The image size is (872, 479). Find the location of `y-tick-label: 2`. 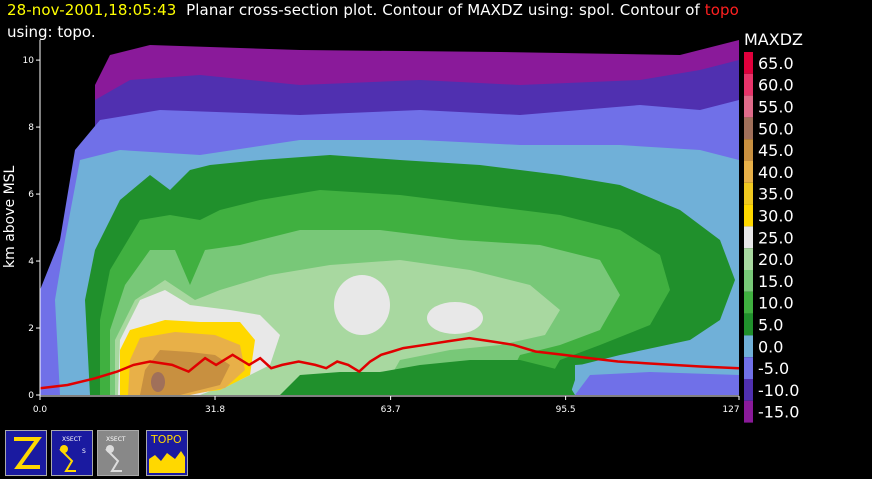

y-tick-label: 2 is located at coordinates (31, 329).